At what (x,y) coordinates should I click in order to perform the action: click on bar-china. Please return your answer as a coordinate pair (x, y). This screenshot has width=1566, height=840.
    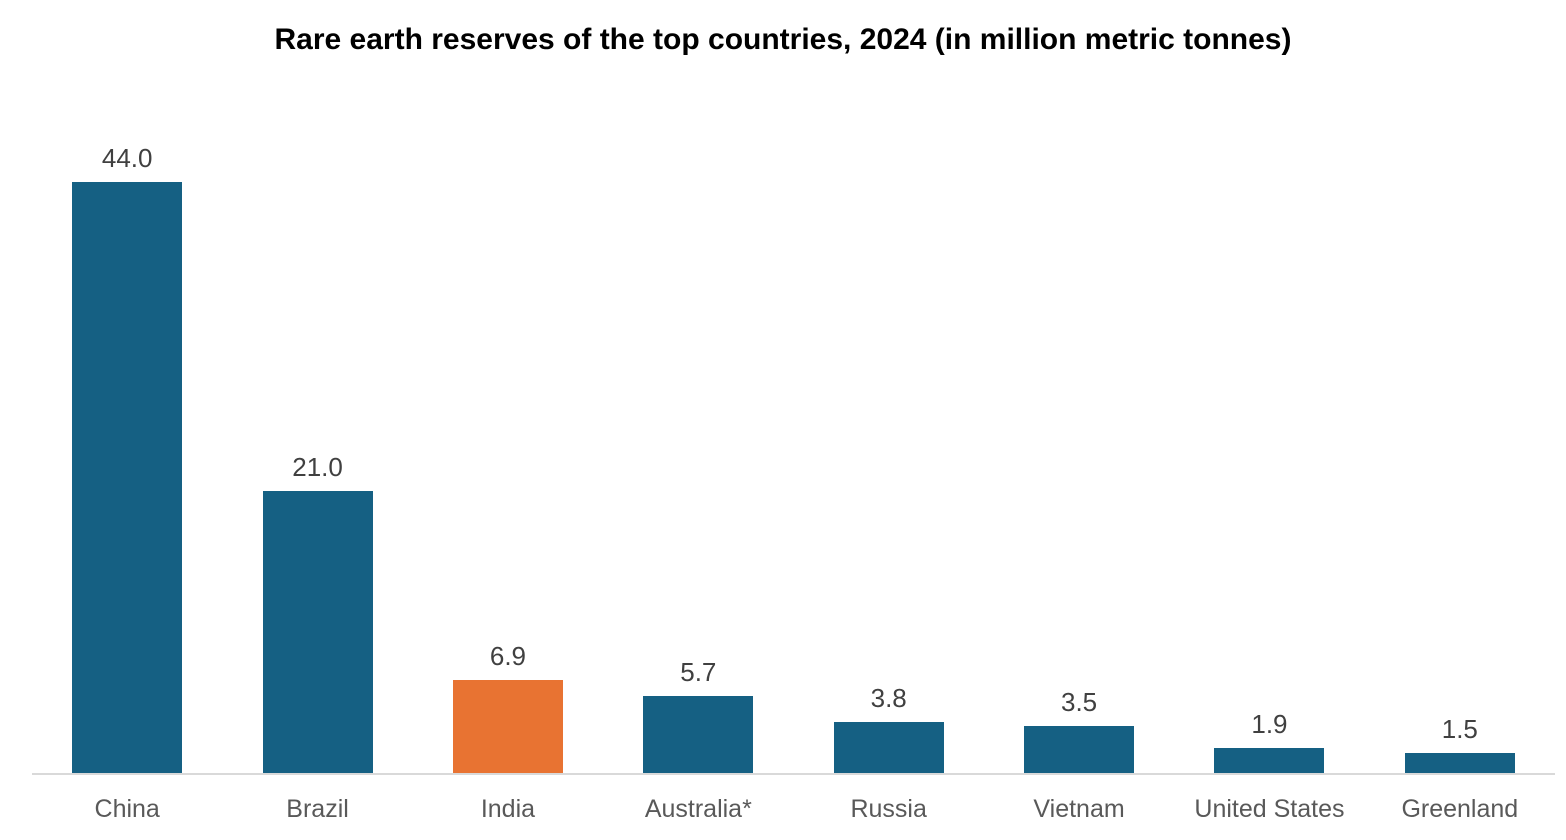
    Looking at the image, I should click on (127, 477).